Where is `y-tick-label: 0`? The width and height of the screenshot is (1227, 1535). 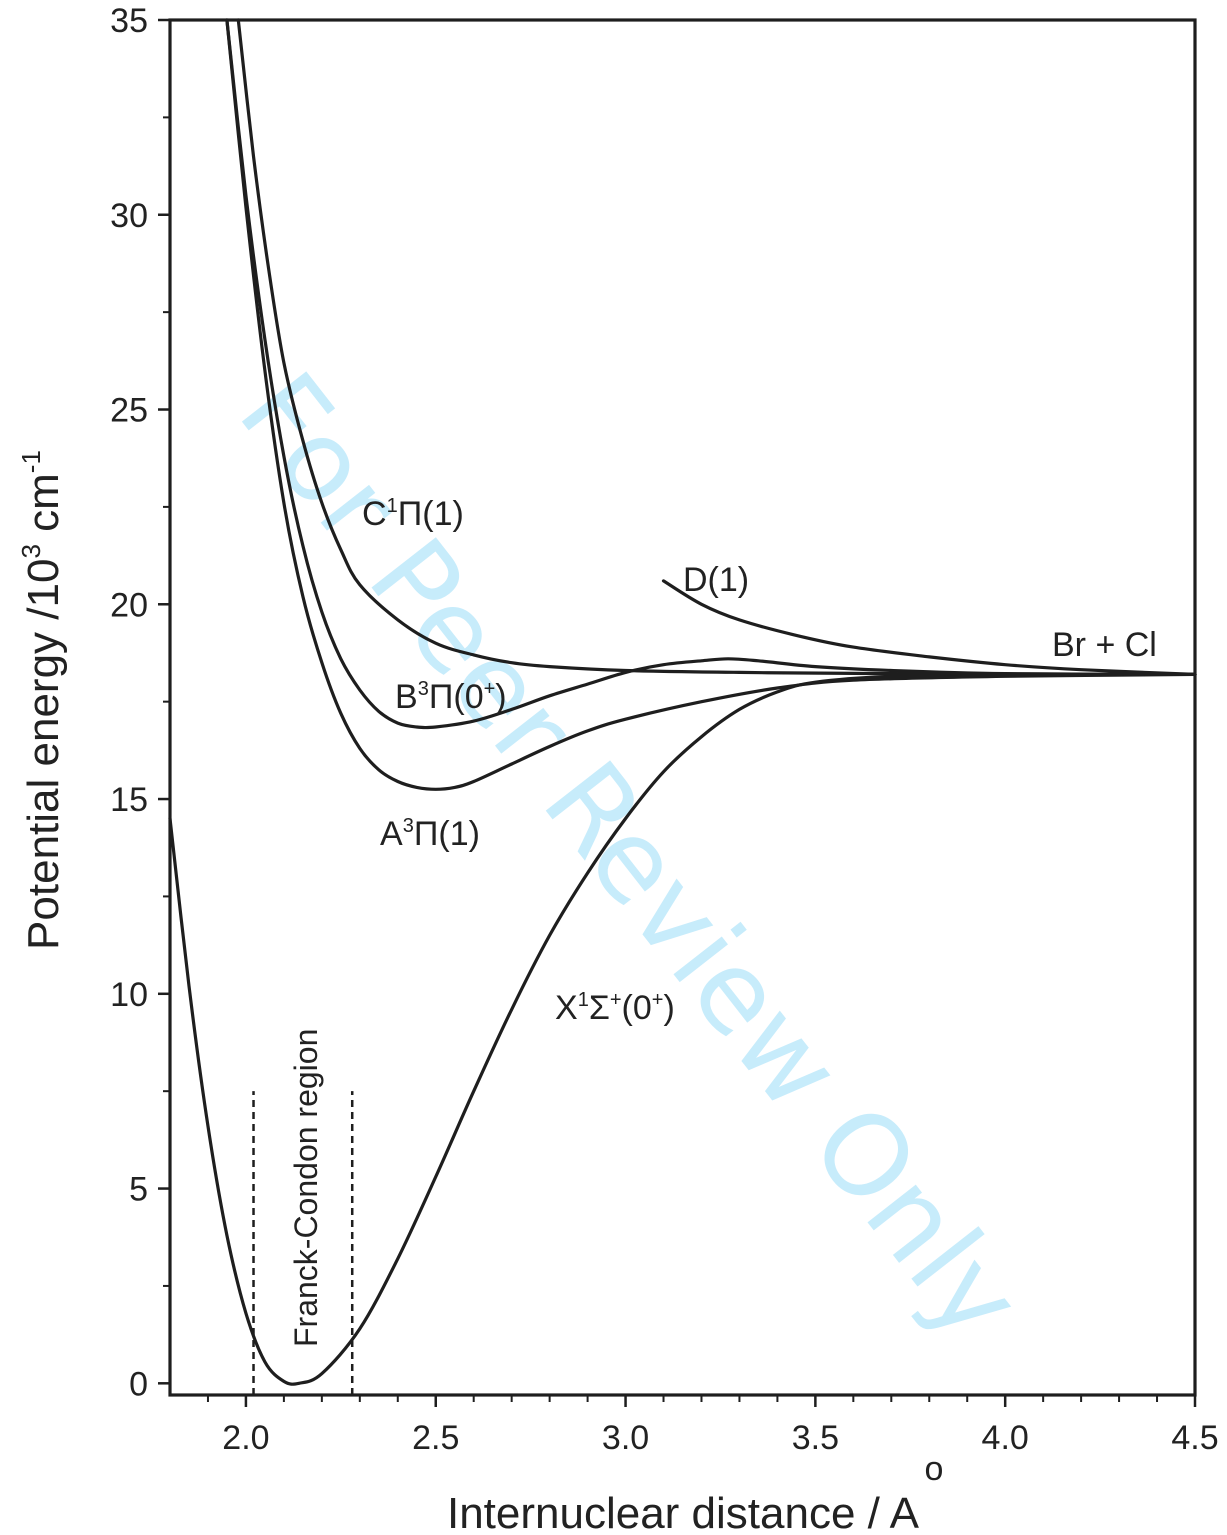 y-tick-label: 0 is located at coordinates (138, 1384).